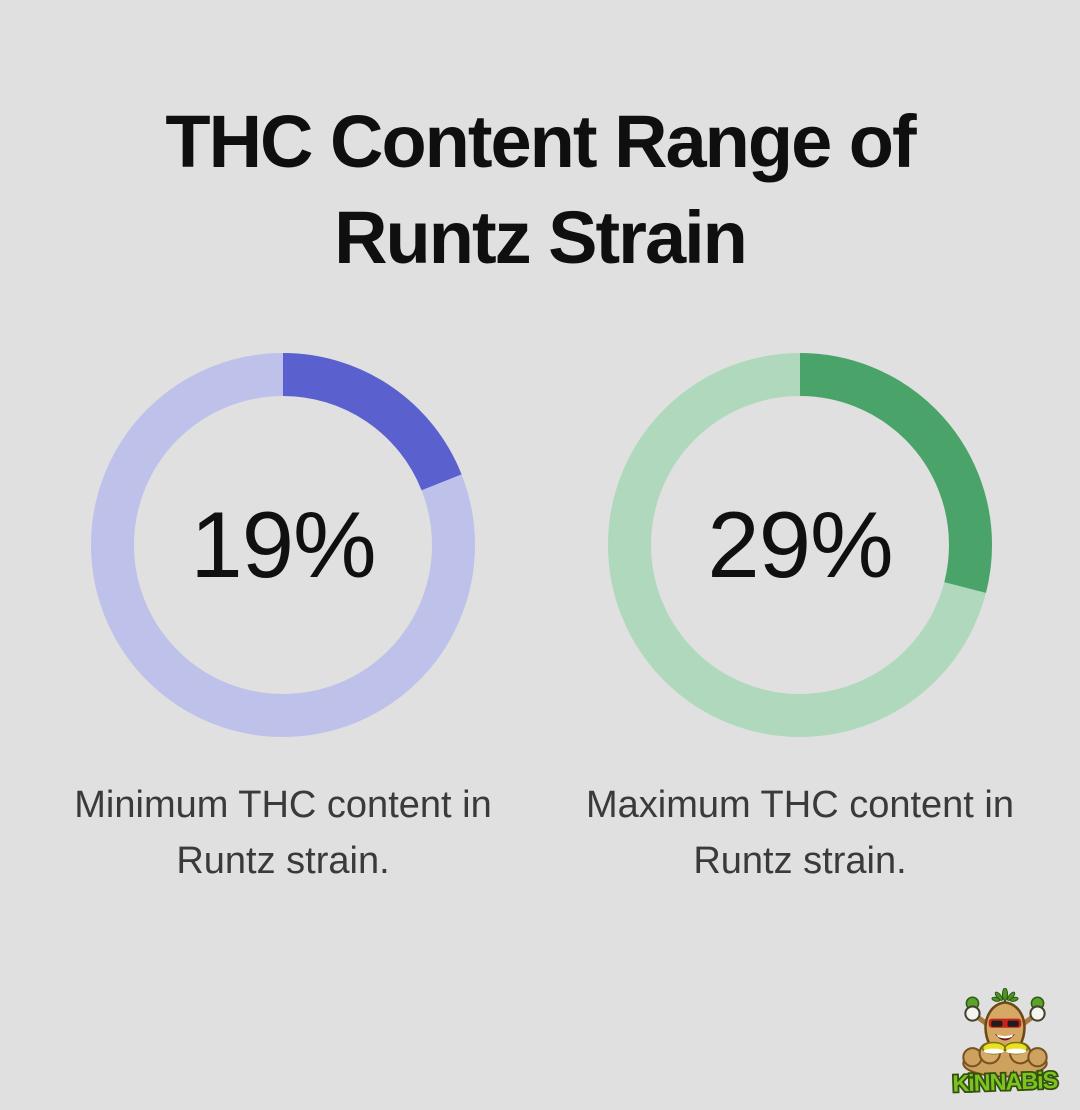 Image resolution: width=1080 pixels, height=1110 pixels. I want to click on donut-svg-minimum, so click(283, 545).